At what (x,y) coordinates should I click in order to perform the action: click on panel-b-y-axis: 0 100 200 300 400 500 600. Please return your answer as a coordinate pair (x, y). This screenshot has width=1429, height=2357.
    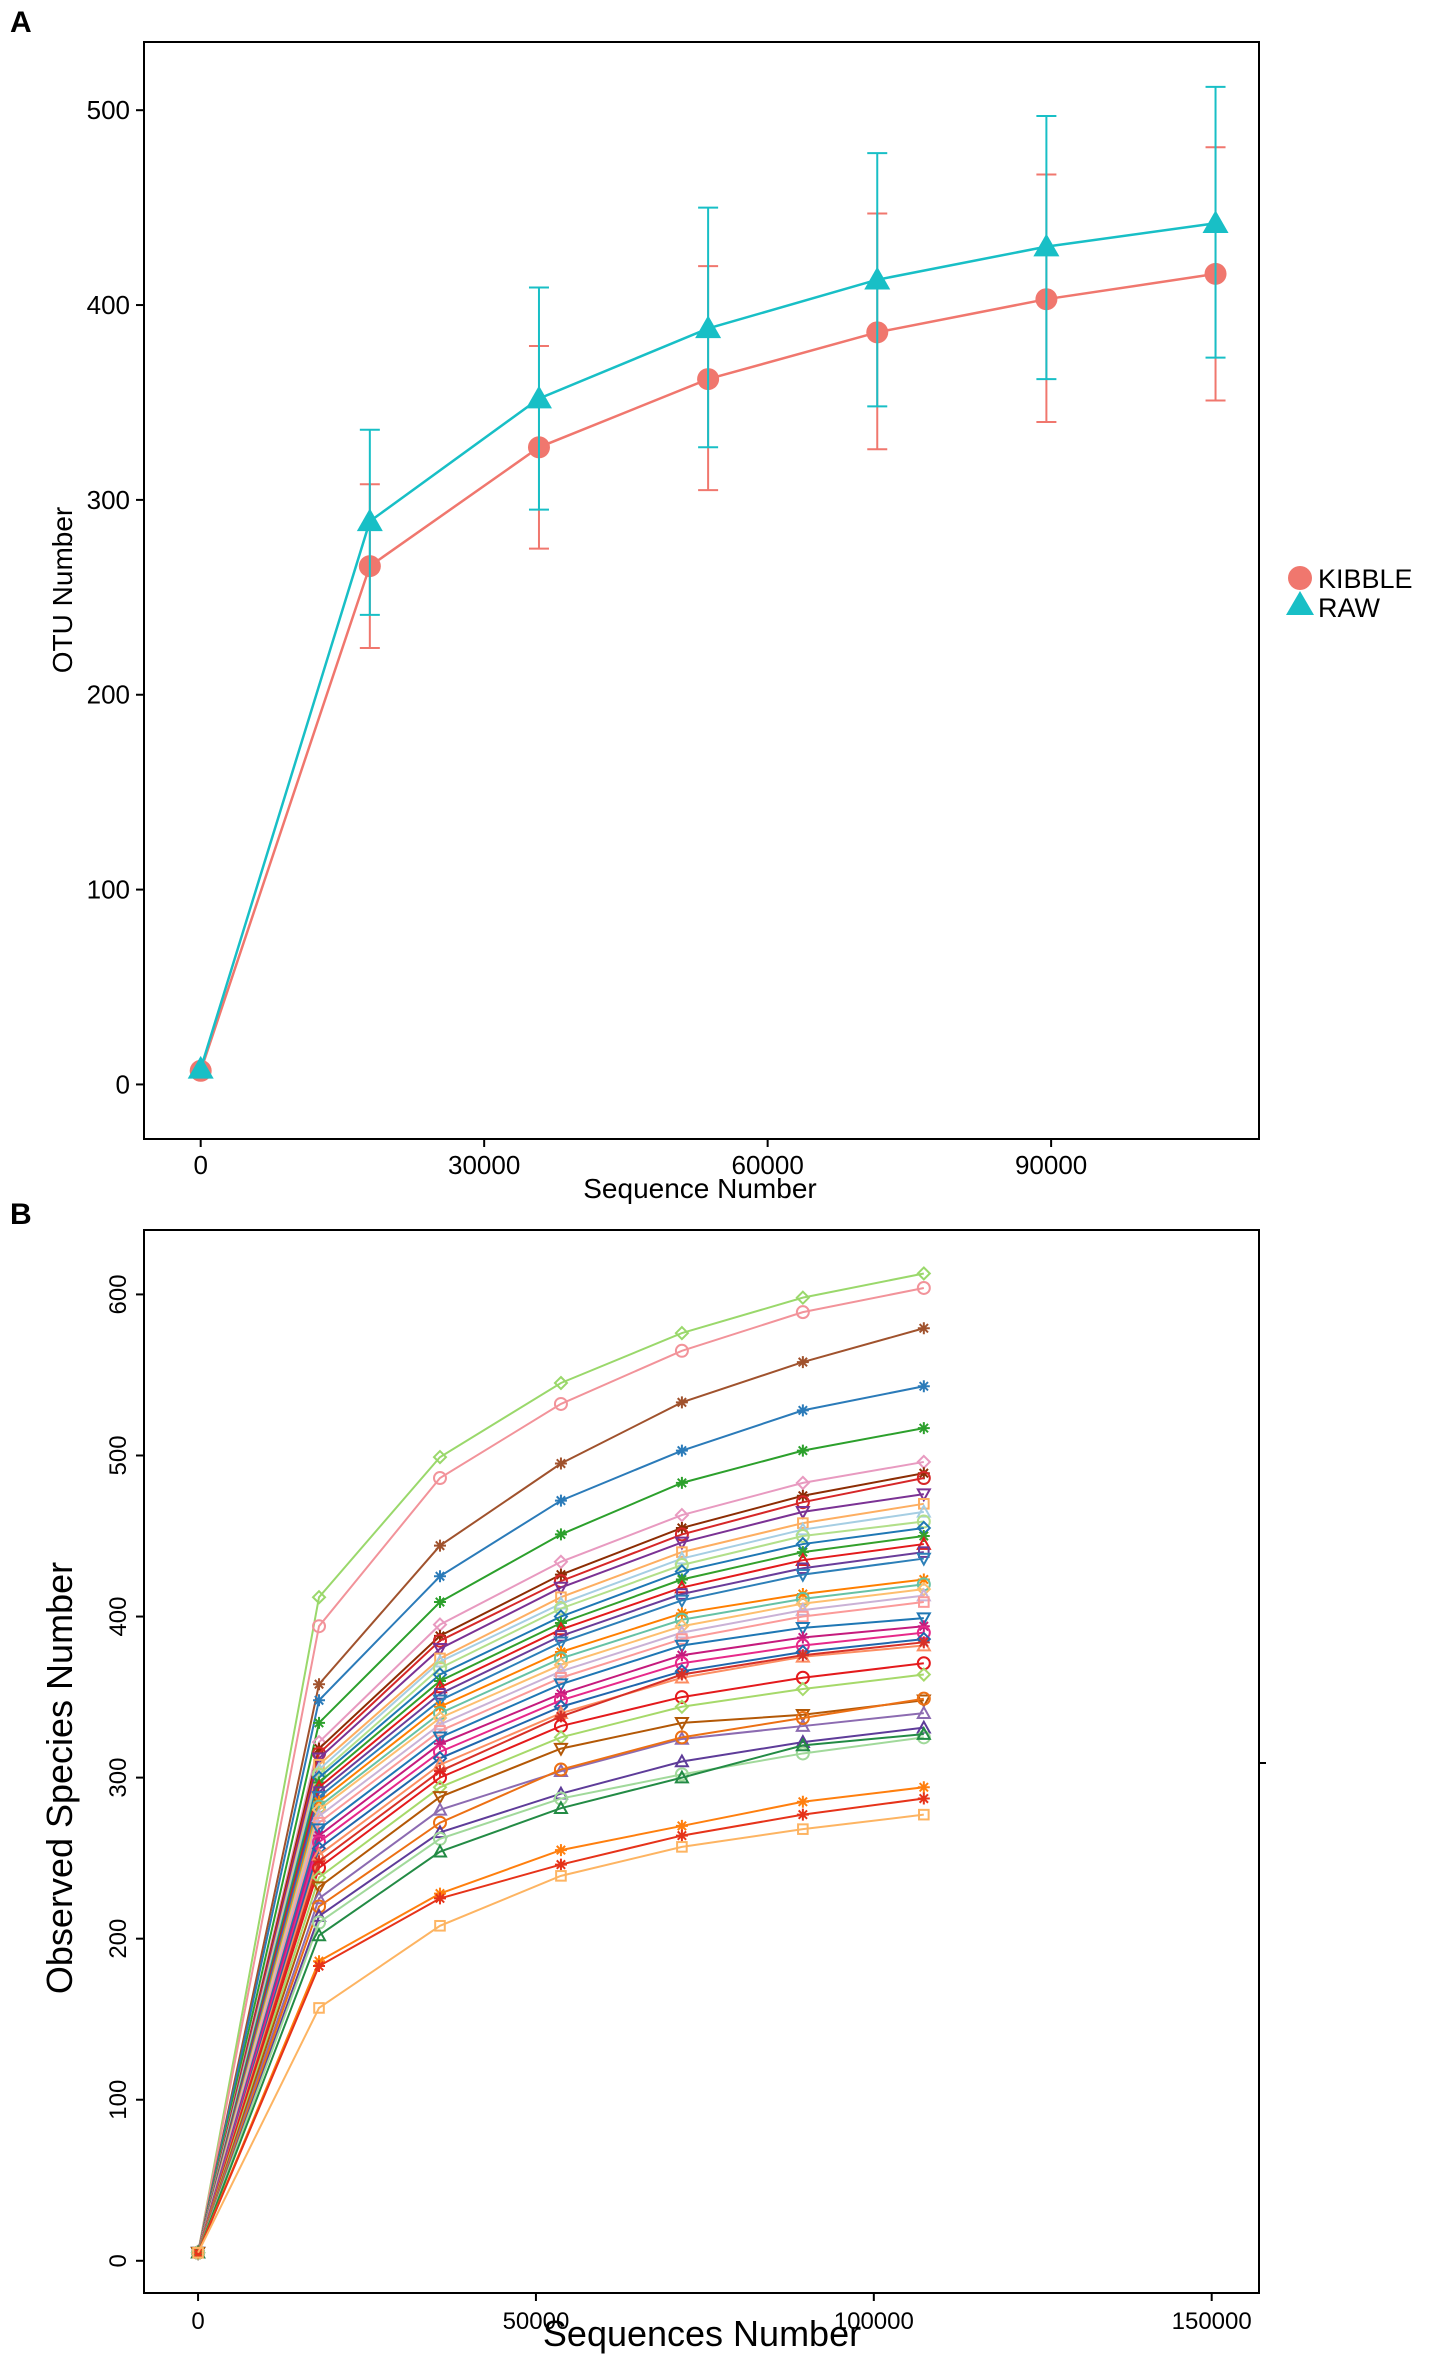
    Looking at the image, I should click on (124, 1770).